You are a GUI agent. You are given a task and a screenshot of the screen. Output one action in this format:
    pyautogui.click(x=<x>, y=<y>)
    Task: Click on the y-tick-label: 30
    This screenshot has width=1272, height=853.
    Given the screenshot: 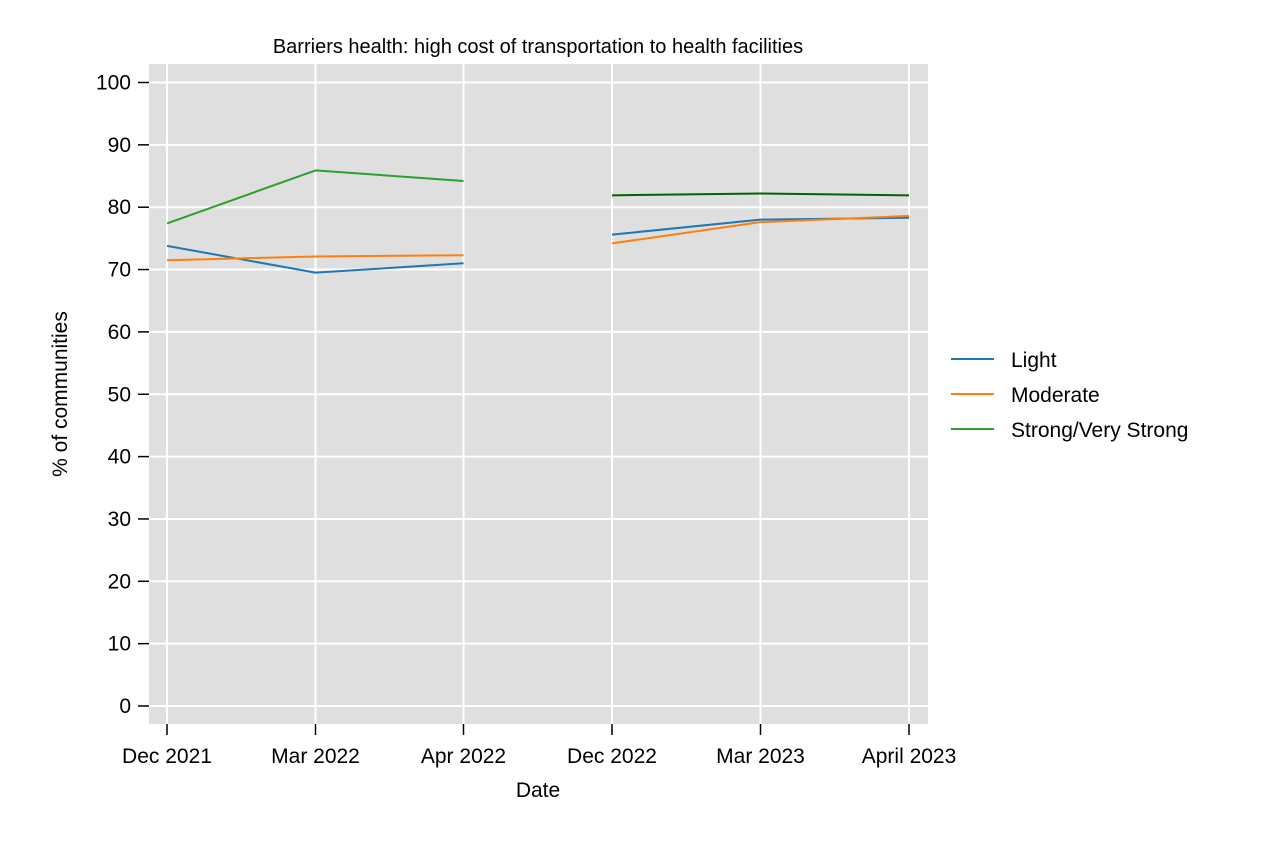 What is the action you would take?
    pyautogui.click(x=119, y=519)
    